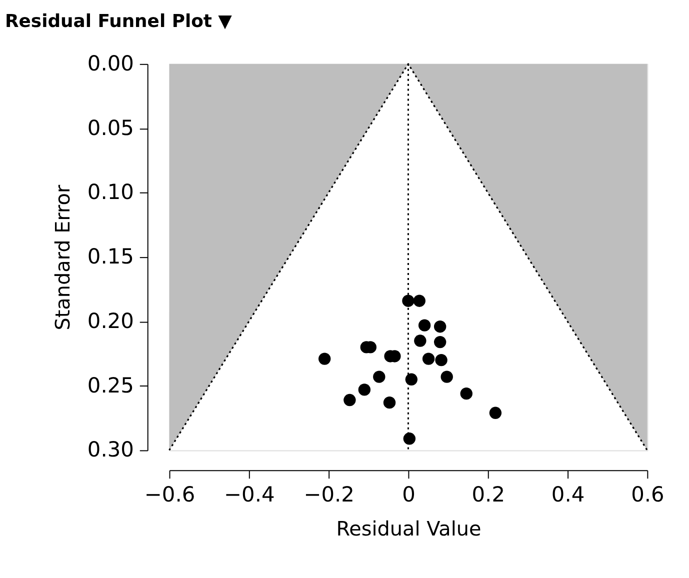 This screenshot has width=689, height=578. I want to click on x-tick-label: −0.6, so click(170, 494).